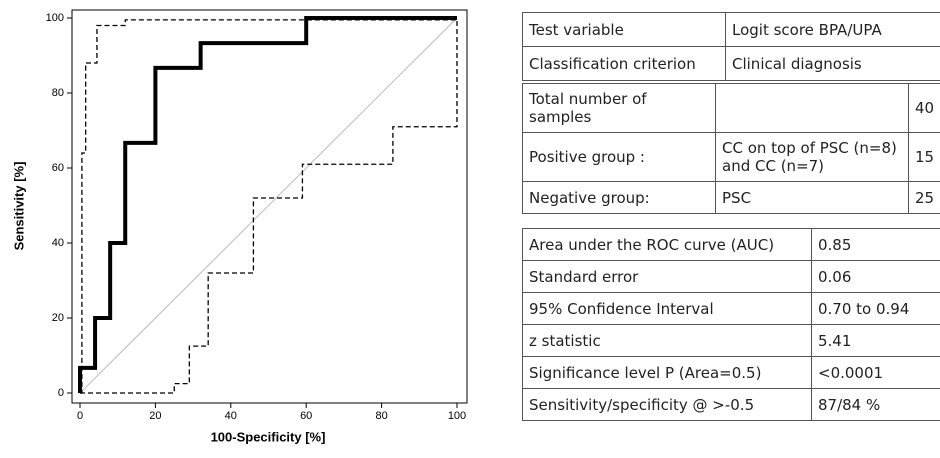 This screenshot has height=458, width=940. Describe the element at coordinates (667, 308) in the screenshot. I see `cell: 95% Confidence Interval` at that location.